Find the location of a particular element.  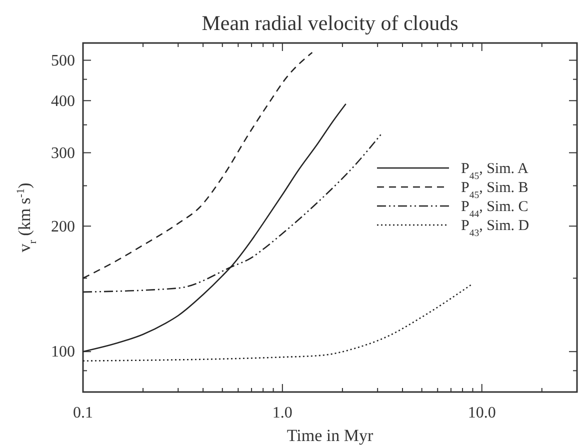

y-tick-label: 400 is located at coordinates (63, 101).